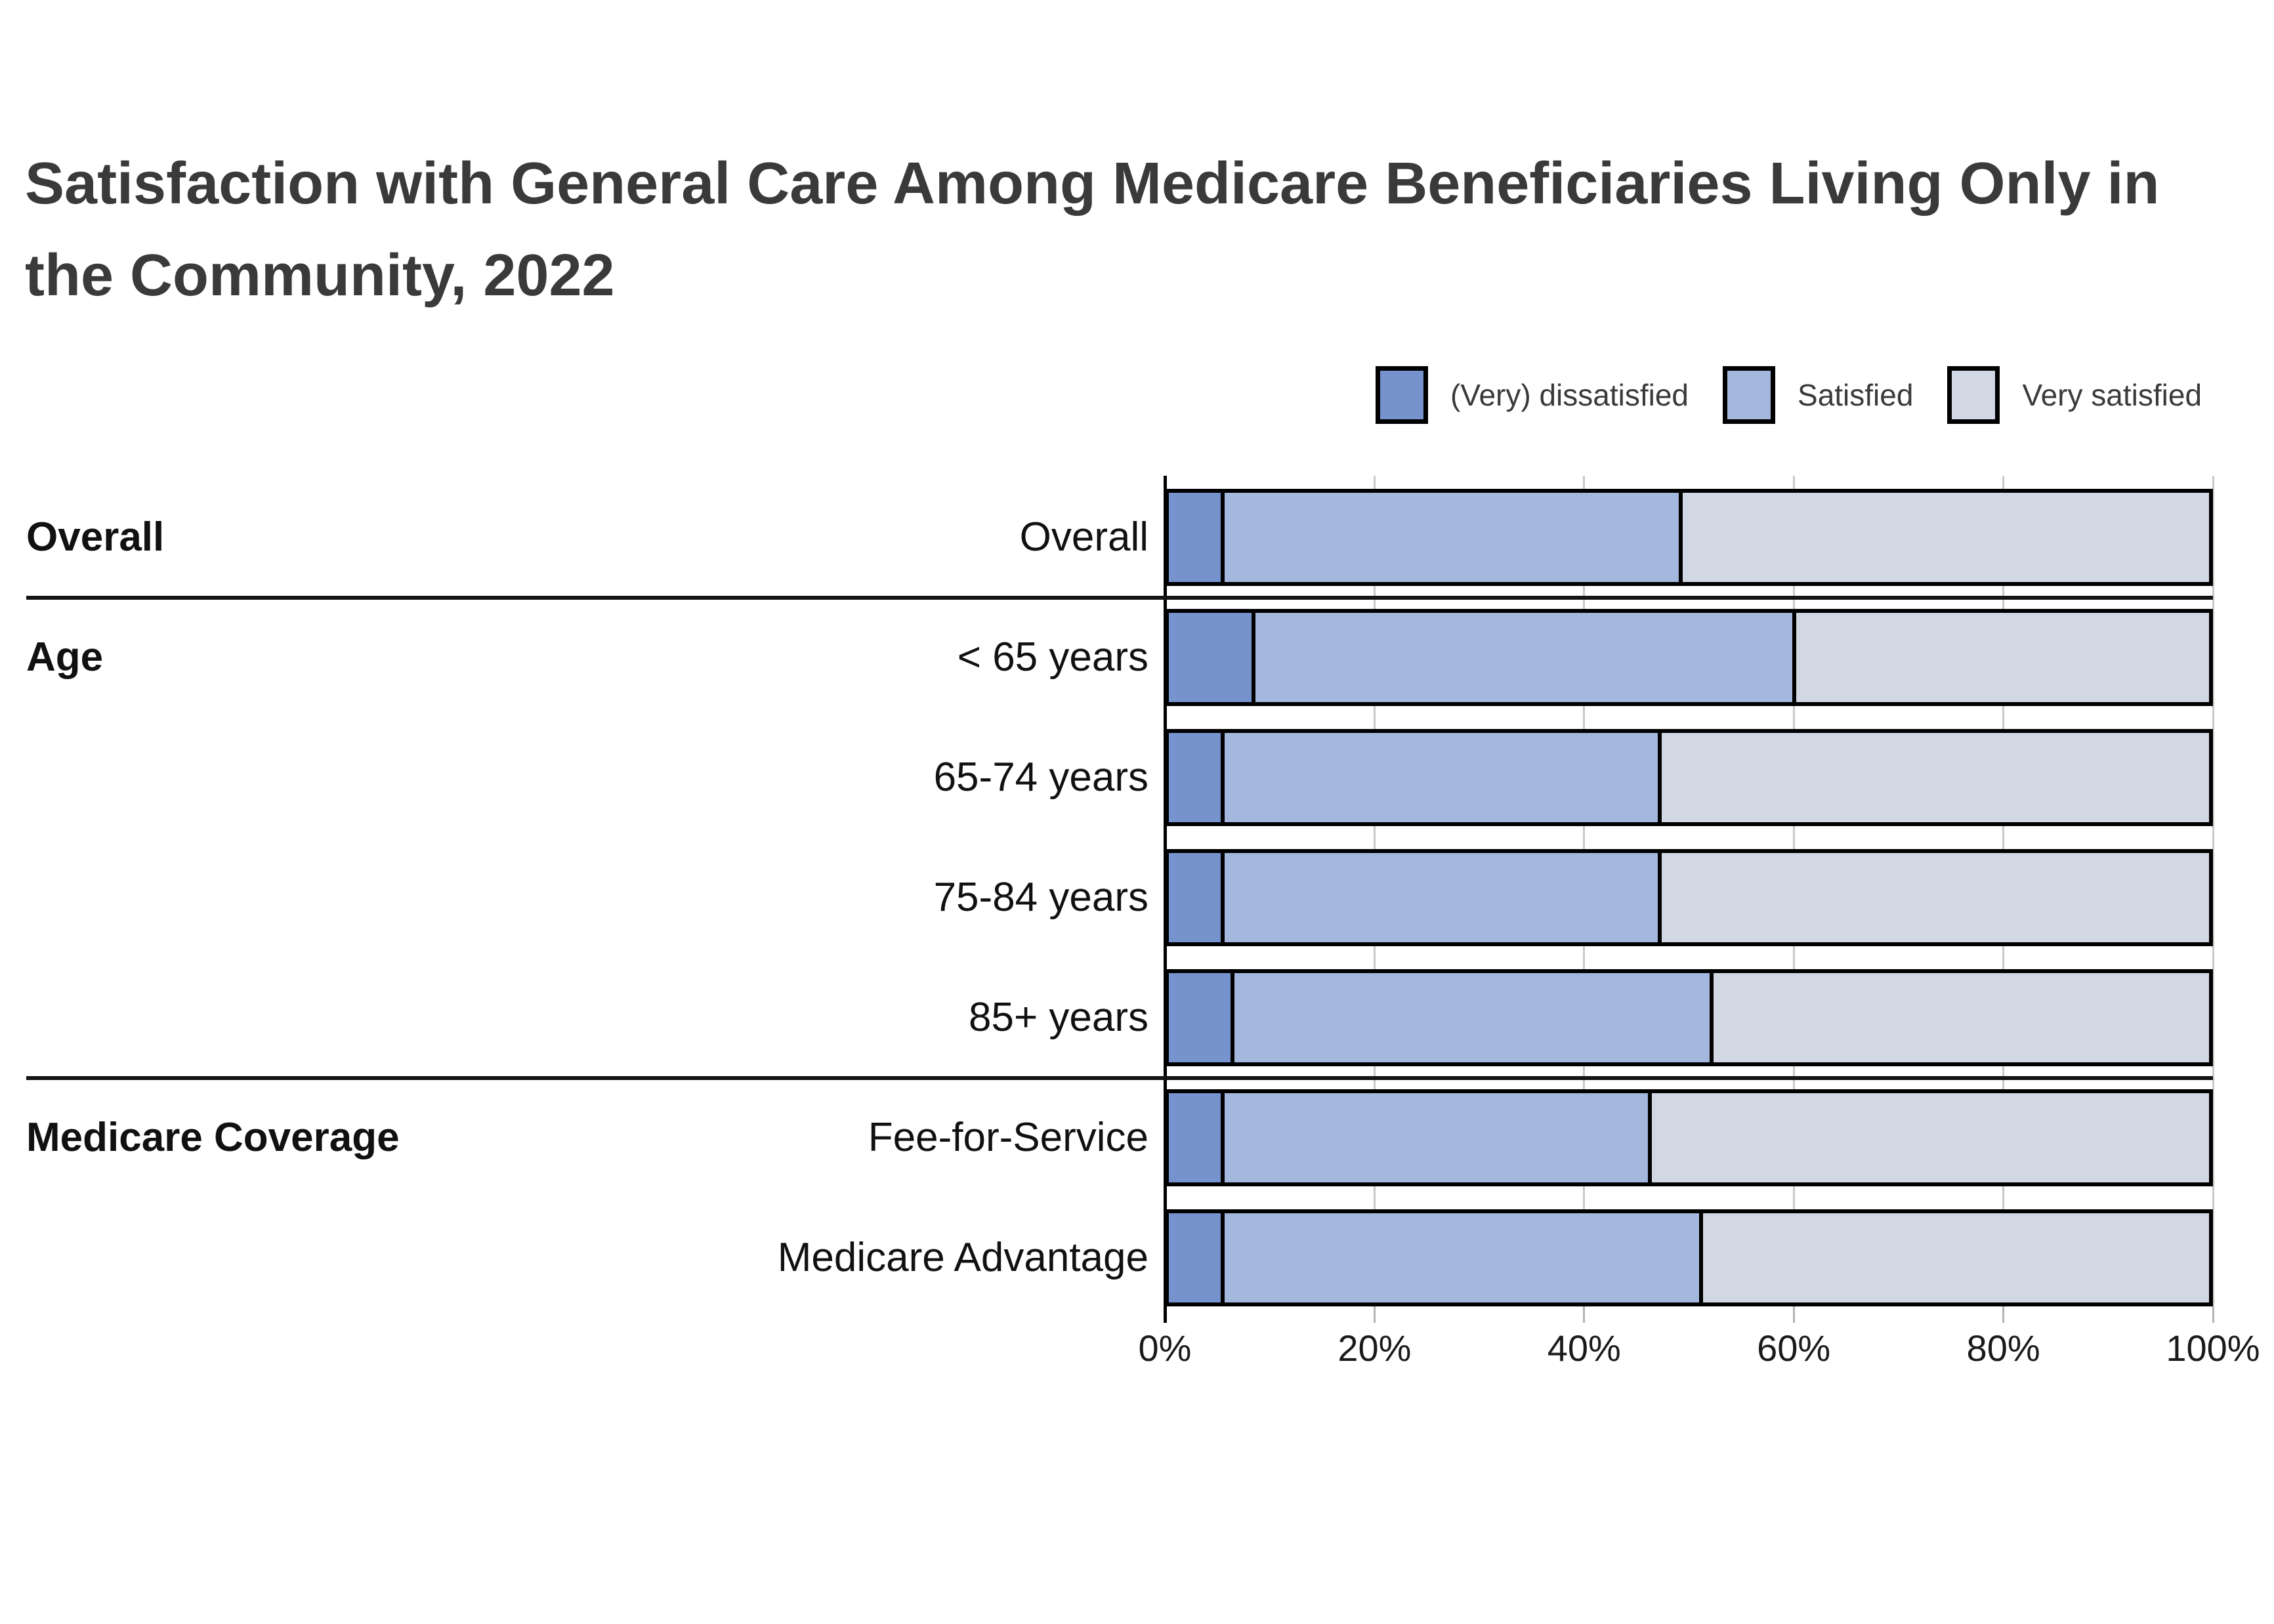  What do you see at coordinates (1008, 1137) in the screenshot?
I see `row-label: Fee-for-Service` at bounding box center [1008, 1137].